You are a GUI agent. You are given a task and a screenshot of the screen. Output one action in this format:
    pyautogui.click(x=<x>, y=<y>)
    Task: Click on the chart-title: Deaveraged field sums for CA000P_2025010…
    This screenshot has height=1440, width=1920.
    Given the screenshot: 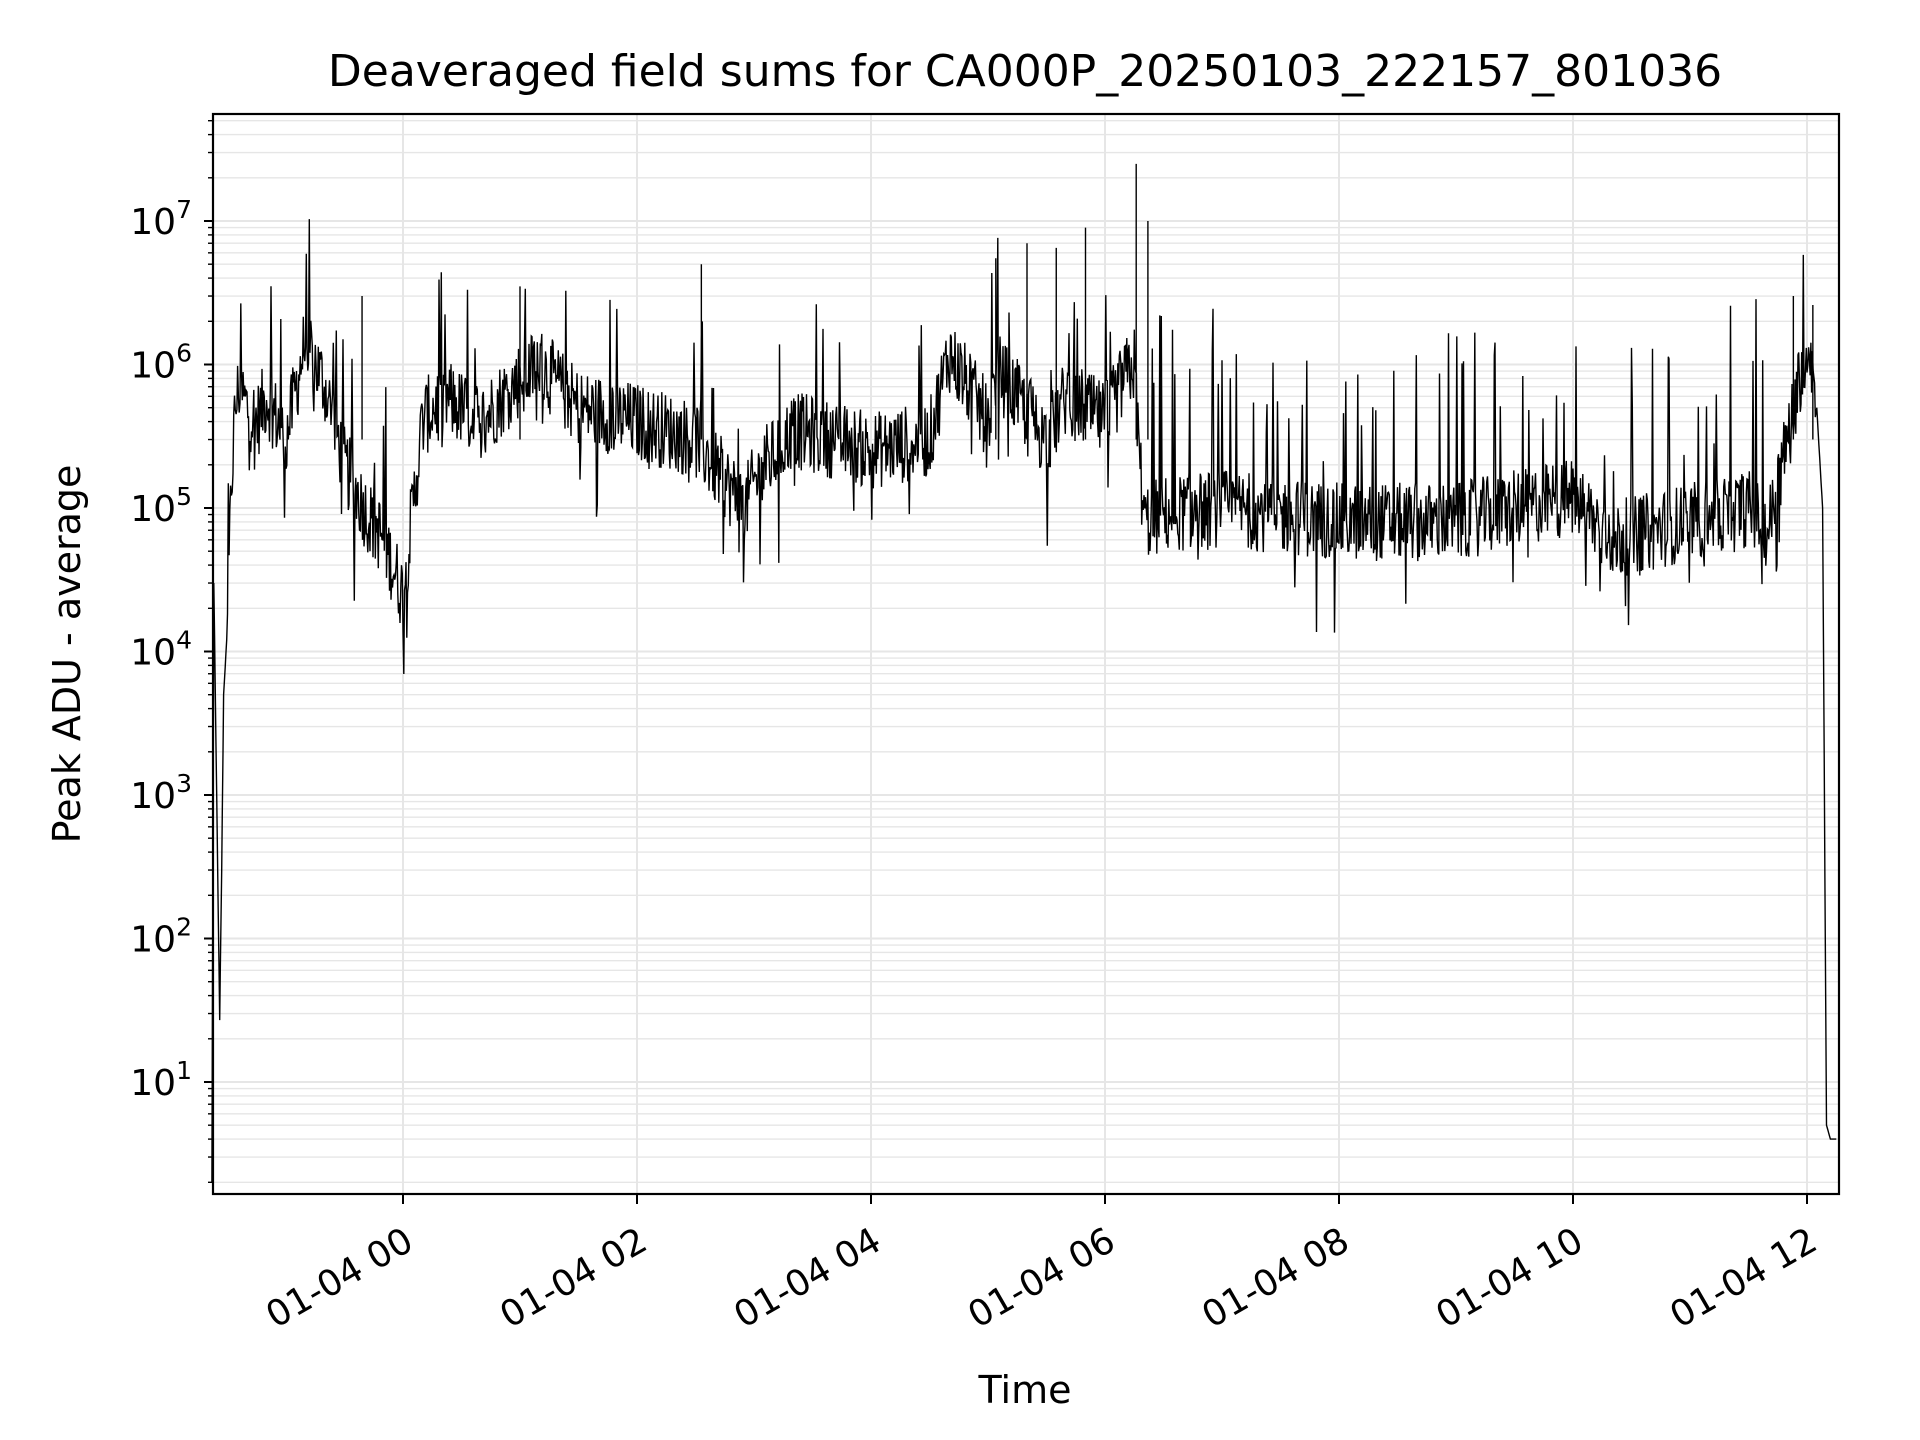 What is the action you would take?
    pyautogui.click(x=1025, y=71)
    